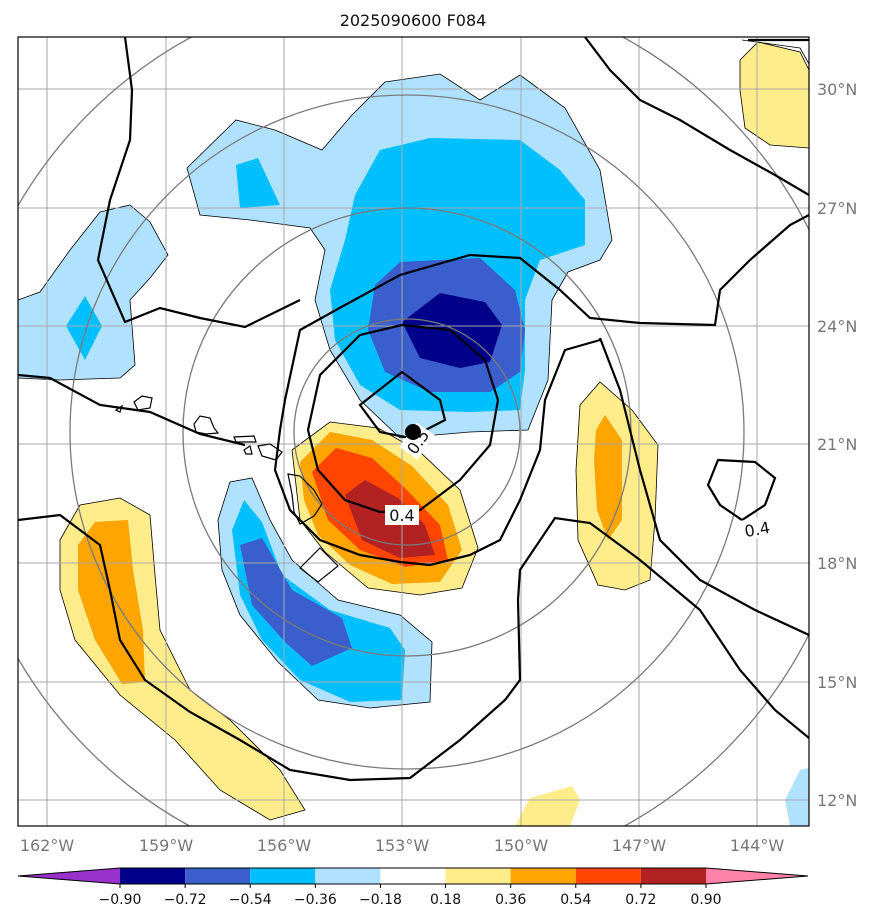  Describe the element at coordinates (837, 208) in the screenshot. I see `lat-label: 27°N` at that location.